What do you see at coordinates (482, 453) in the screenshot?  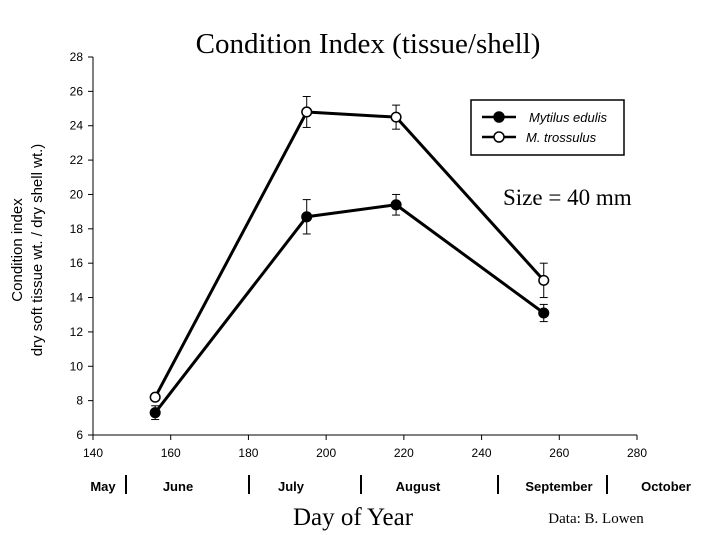 I see `x-tick-label: 240` at bounding box center [482, 453].